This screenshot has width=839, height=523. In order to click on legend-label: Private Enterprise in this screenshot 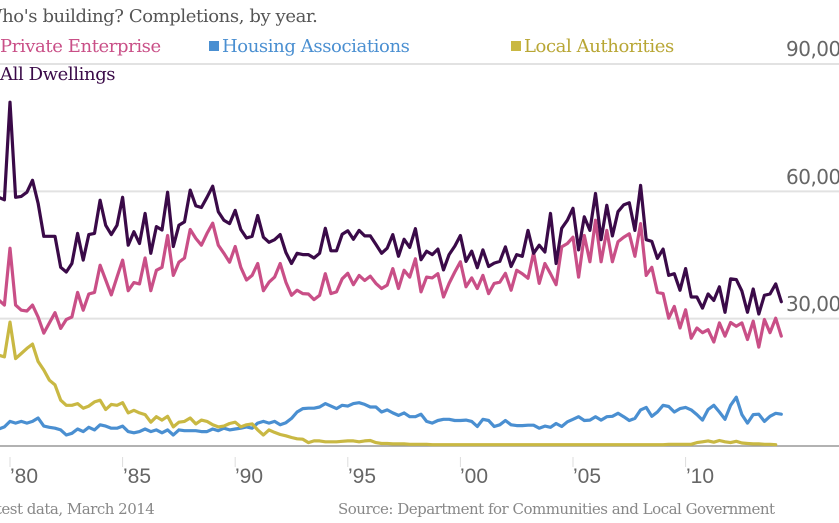, I will do `click(80, 46)`.